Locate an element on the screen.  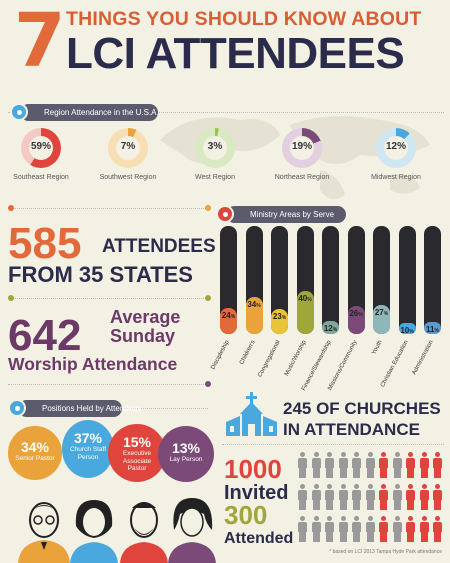
bar-value-label: 26% is located at coordinates (356, 313).